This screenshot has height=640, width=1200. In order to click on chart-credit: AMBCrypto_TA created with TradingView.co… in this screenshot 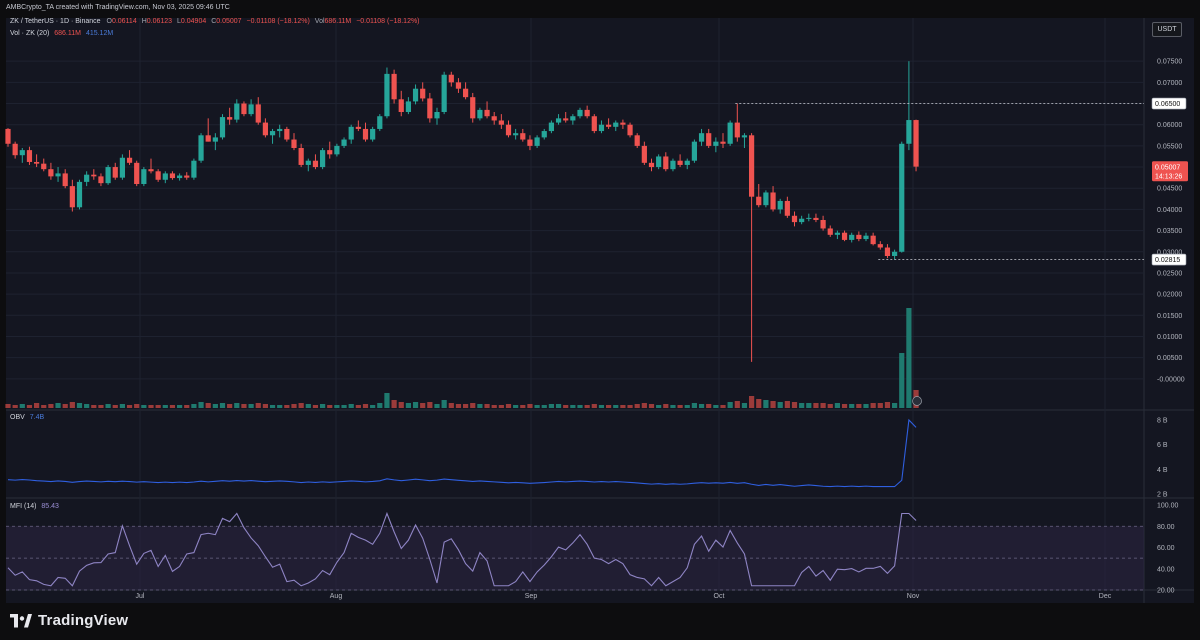, I will do `click(118, 7)`.